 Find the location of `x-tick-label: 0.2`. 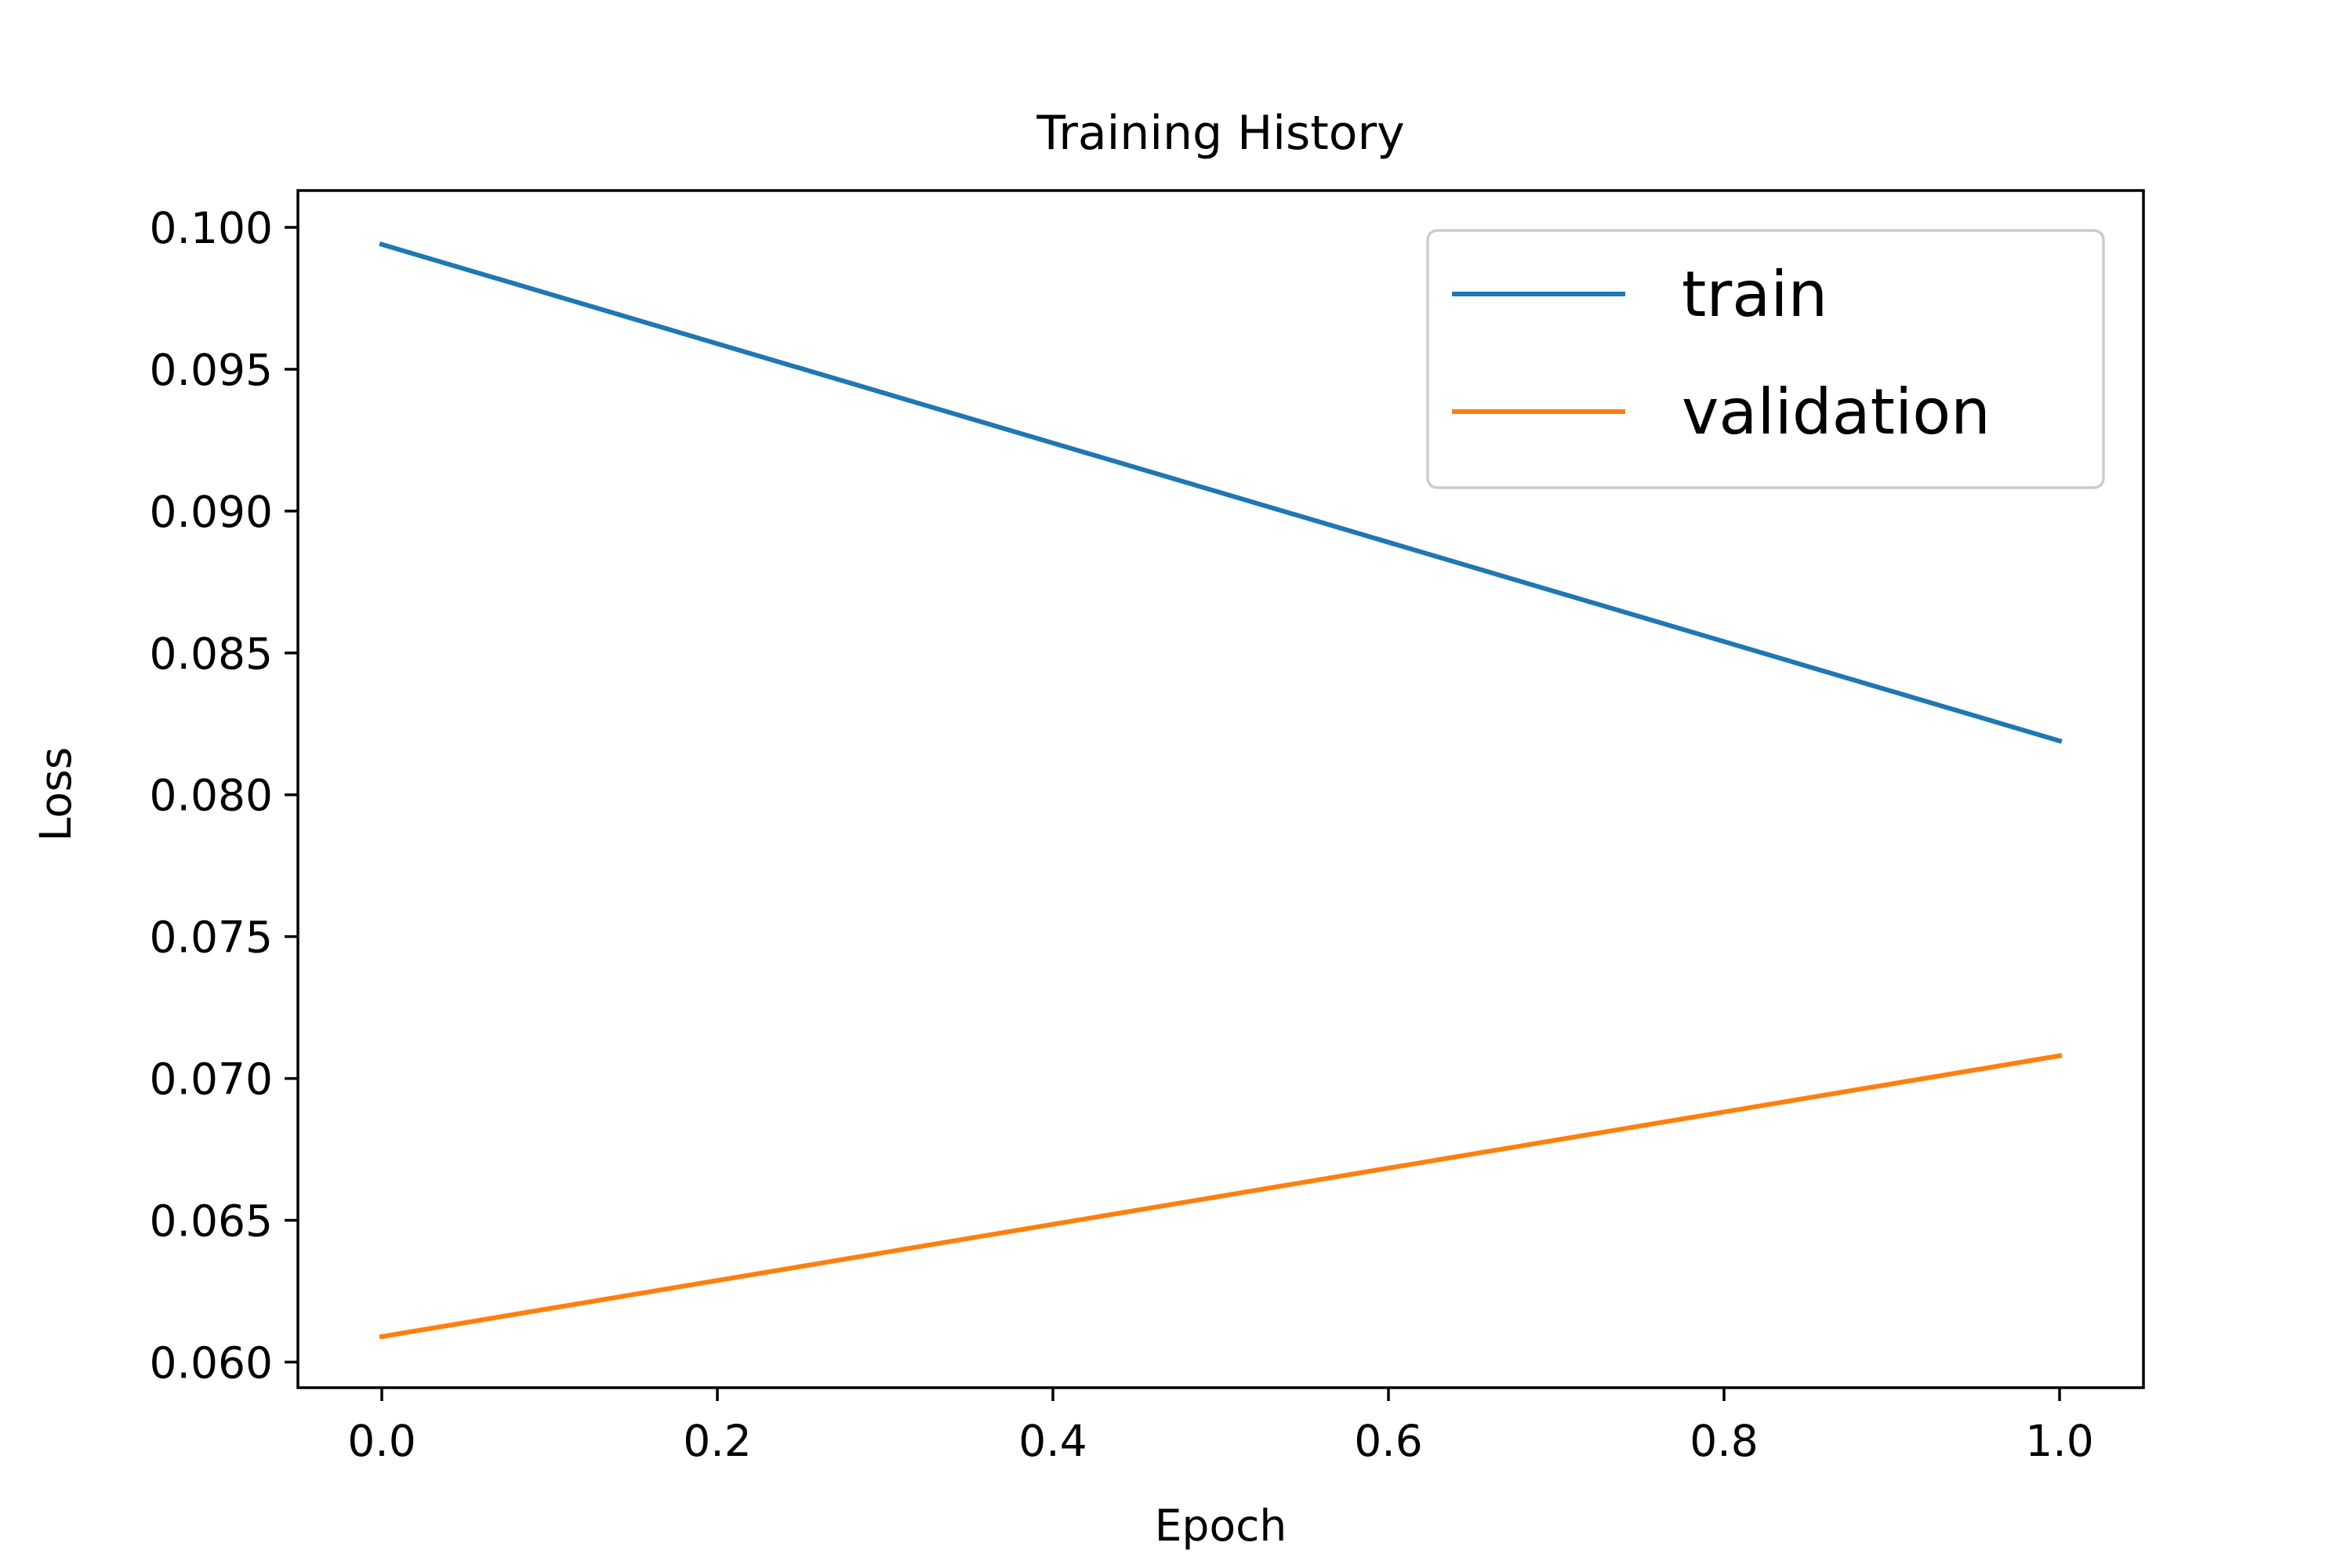

x-tick-label: 0.2 is located at coordinates (717, 1441).